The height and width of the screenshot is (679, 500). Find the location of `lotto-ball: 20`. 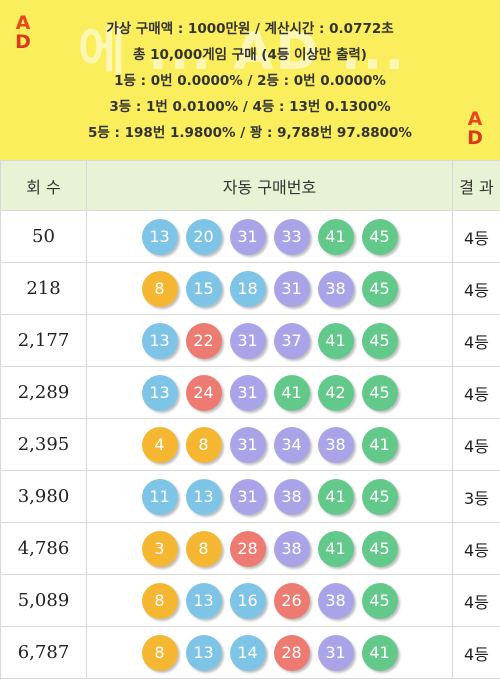

lotto-ball: 20 is located at coordinates (204, 237).